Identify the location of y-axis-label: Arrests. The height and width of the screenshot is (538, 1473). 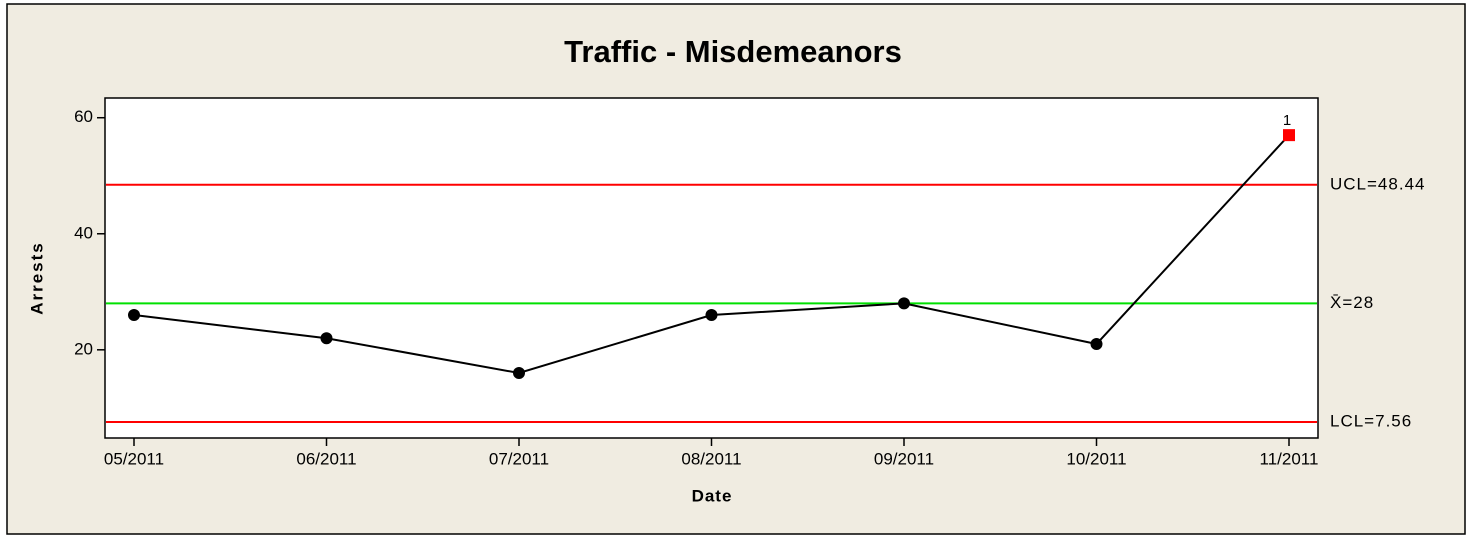
(36, 278).